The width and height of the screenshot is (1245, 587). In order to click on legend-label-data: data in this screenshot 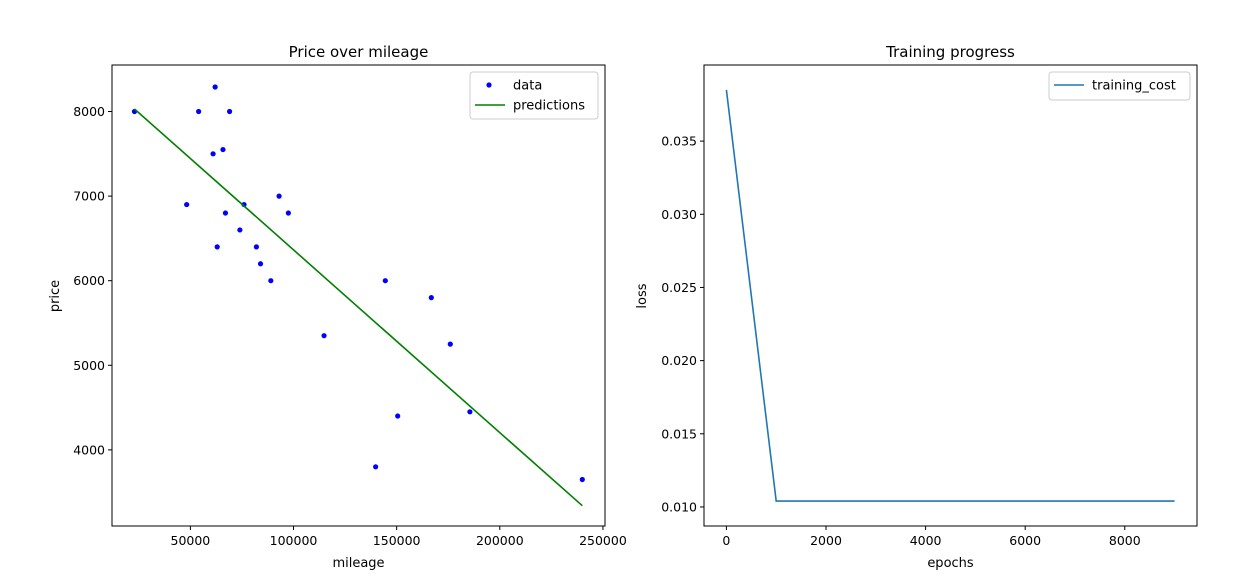, I will do `click(527, 86)`.